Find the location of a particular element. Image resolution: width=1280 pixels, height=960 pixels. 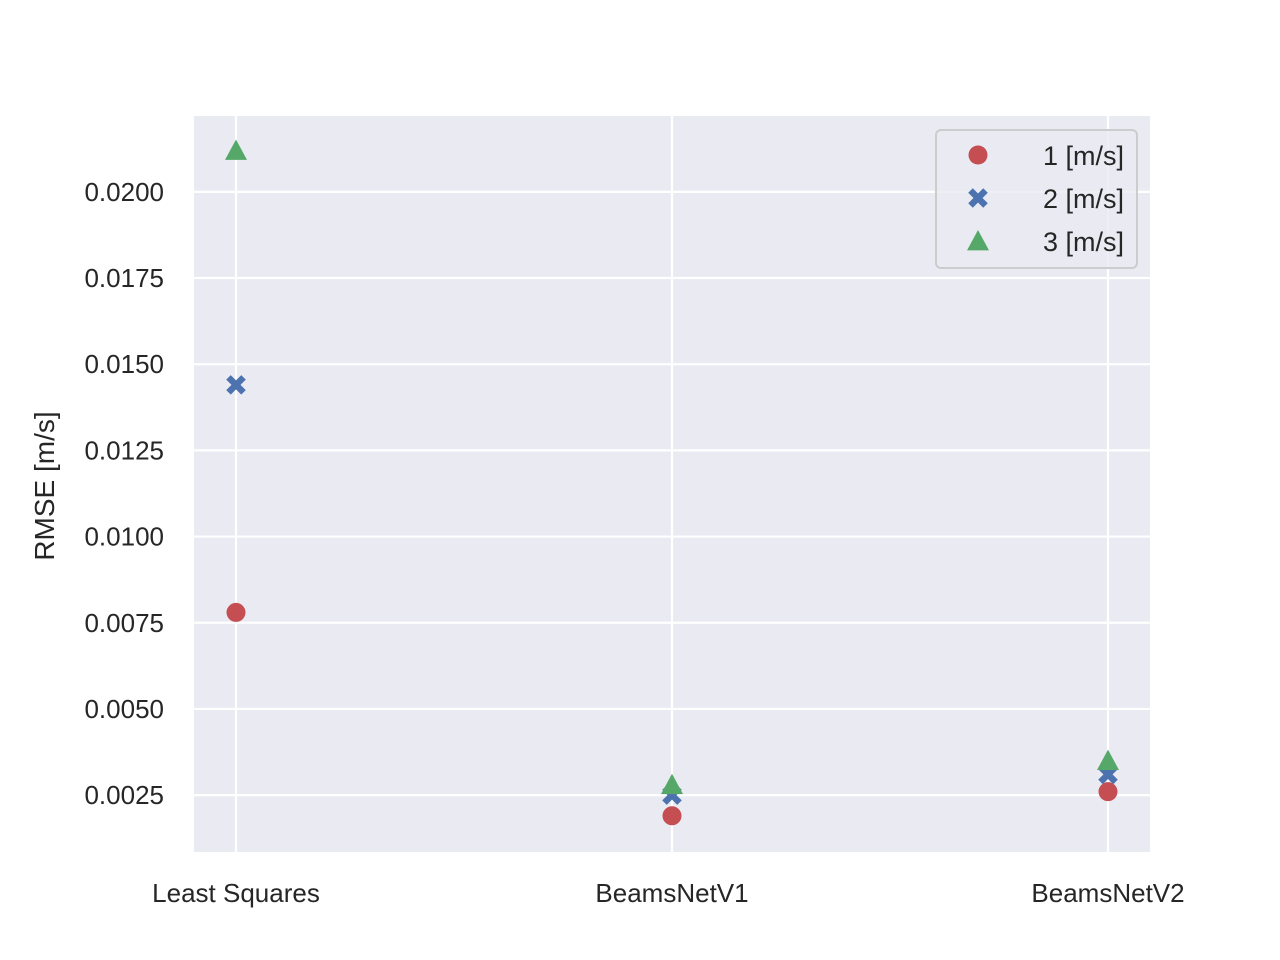

y-tick-label: 0.0150 is located at coordinates (124, 364).